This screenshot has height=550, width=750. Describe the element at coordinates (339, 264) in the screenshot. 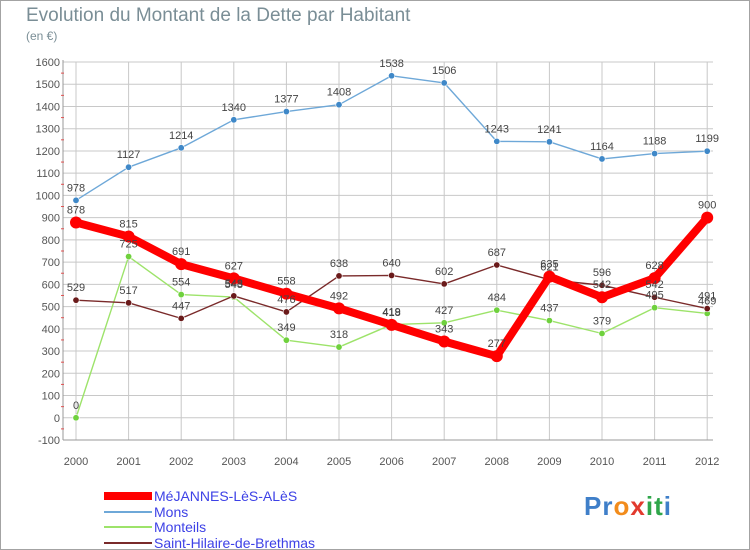

I see `series-3-data-label: 638` at that location.